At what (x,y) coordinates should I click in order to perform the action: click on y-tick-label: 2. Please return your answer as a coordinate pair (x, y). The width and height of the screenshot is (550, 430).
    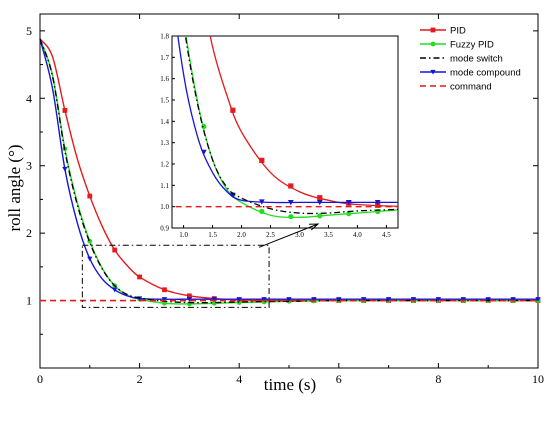
    Looking at the image, I should click on (29, 233).